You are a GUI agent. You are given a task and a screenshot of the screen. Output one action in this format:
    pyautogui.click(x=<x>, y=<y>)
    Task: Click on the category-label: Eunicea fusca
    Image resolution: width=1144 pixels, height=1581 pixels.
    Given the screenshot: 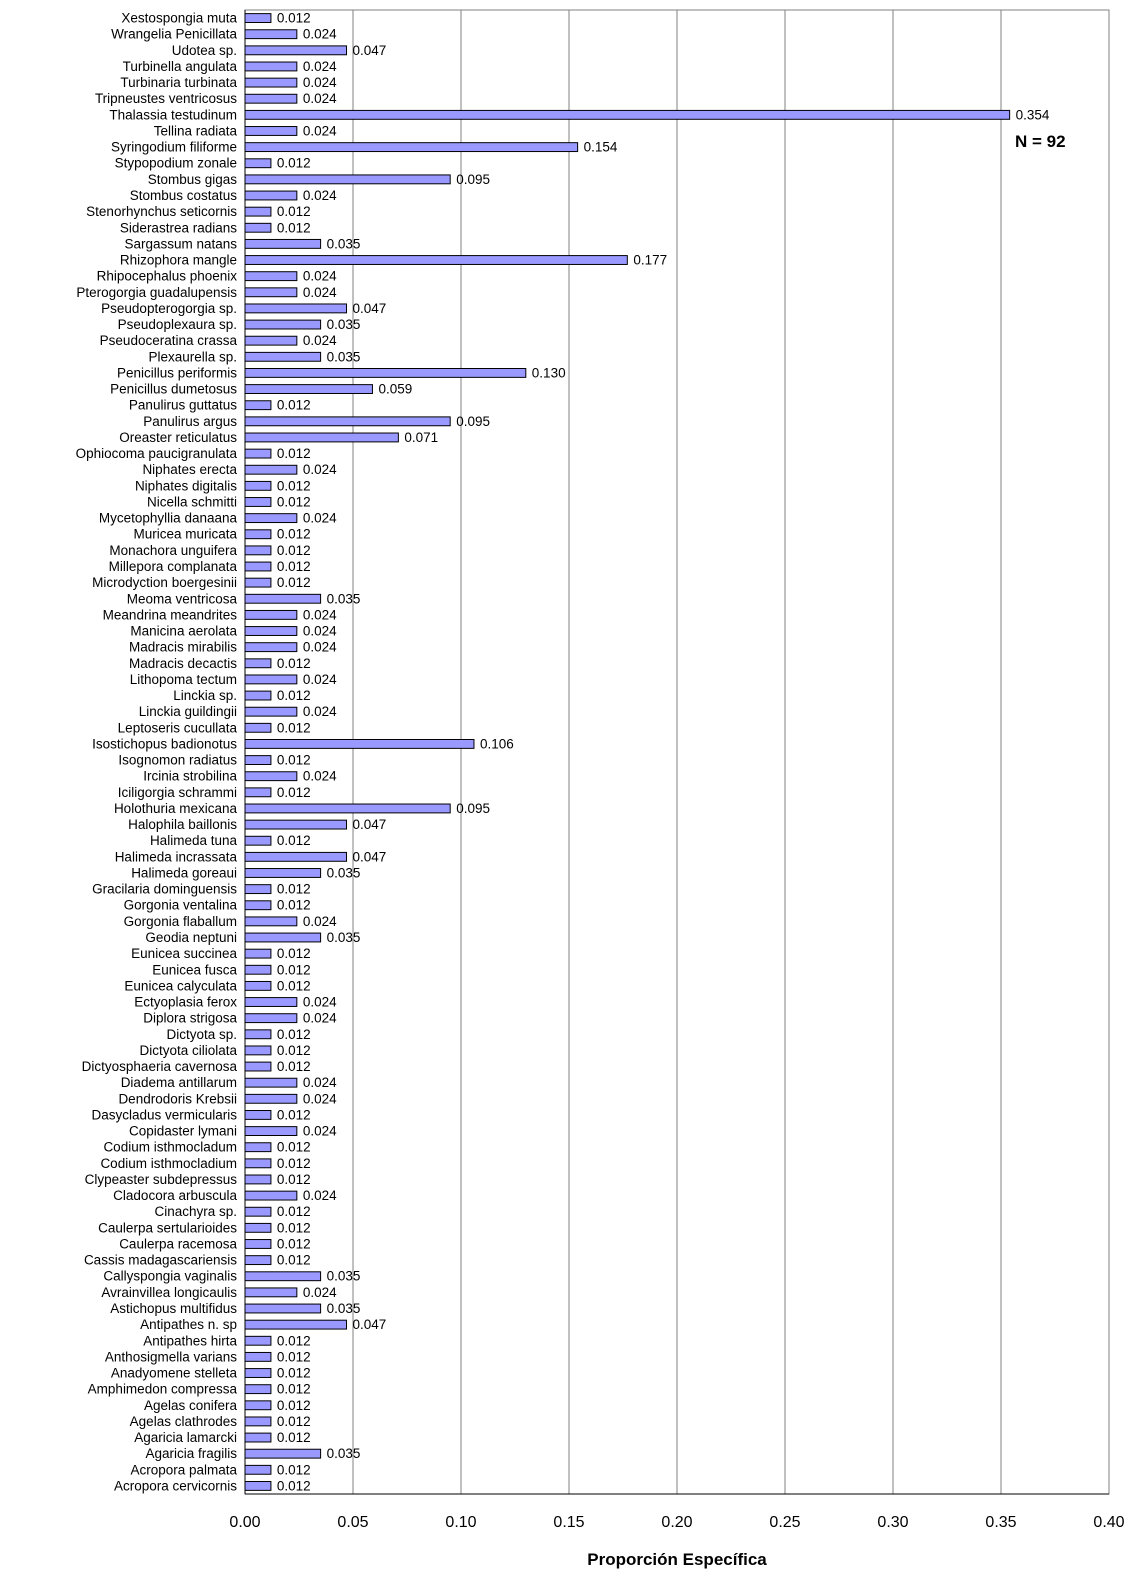 What is the action you would take?
    pyautogui.click(x=194, y=969)
    